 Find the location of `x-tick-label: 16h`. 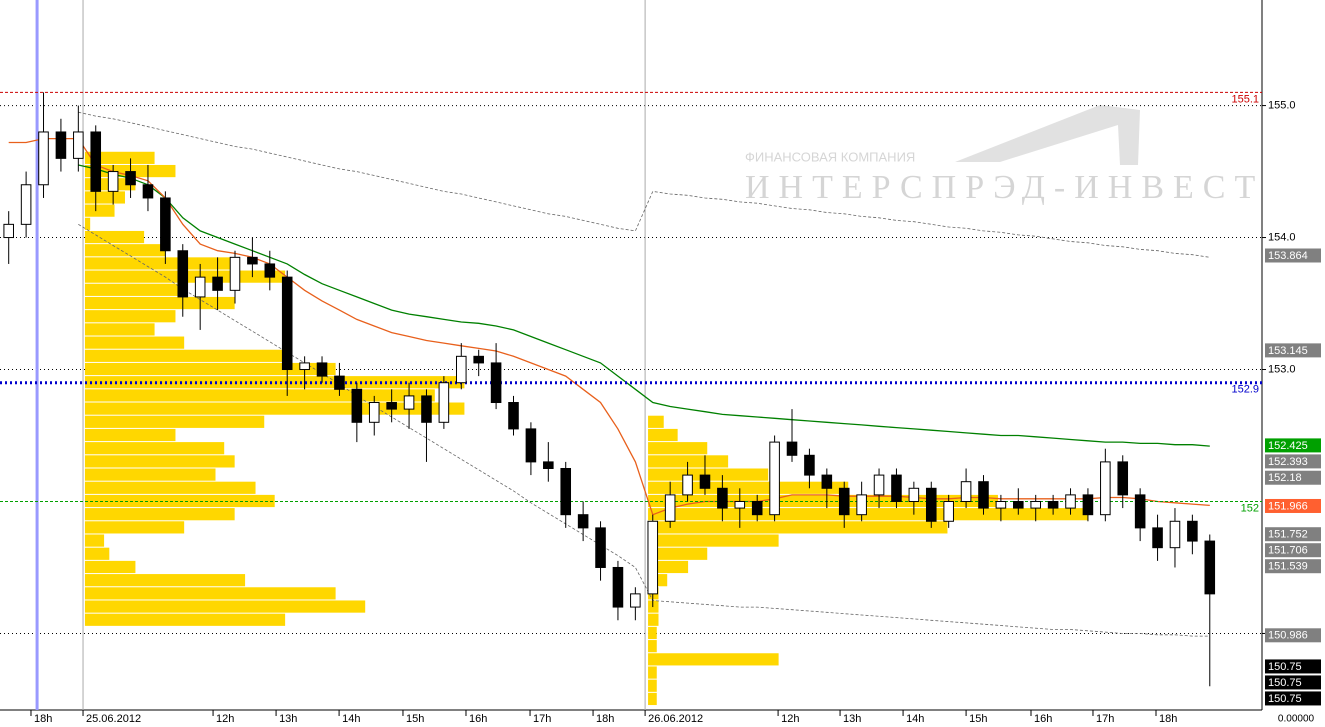

x-tick-label: 16h is located at coordinates (478, 719).